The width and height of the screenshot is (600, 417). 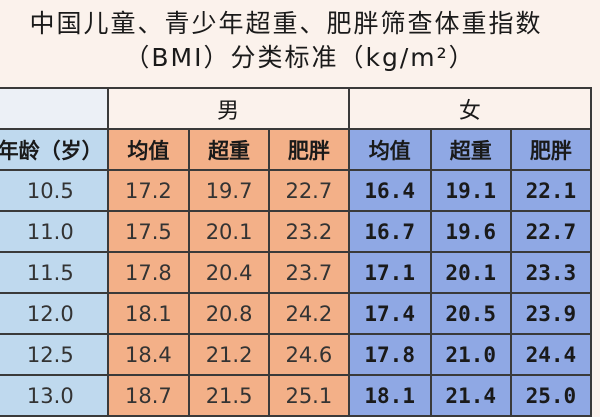 What do you see at coordinates (54, 313) in the screenshot?
I see `age-cell: 12.0` at bounding box center [54, 313].